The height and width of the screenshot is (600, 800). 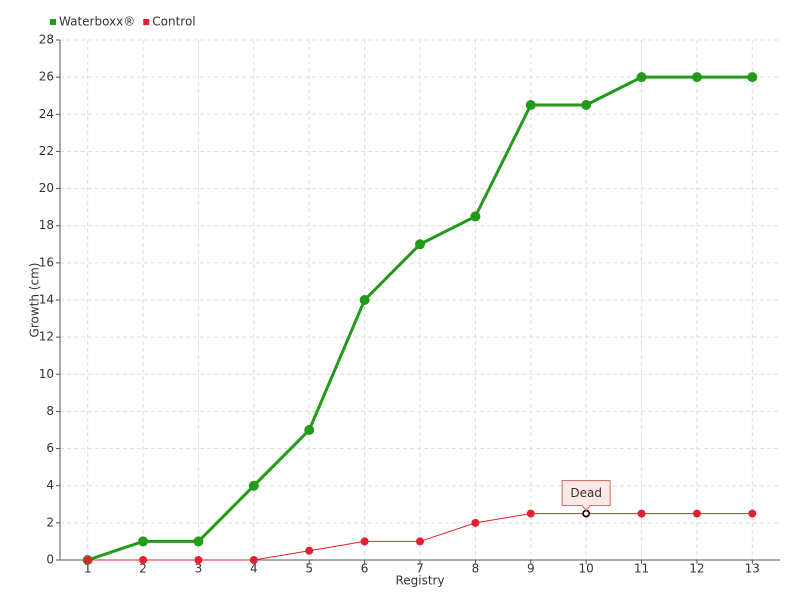 I want to click on y-tick-label: 22, so click(x=46, y=151).